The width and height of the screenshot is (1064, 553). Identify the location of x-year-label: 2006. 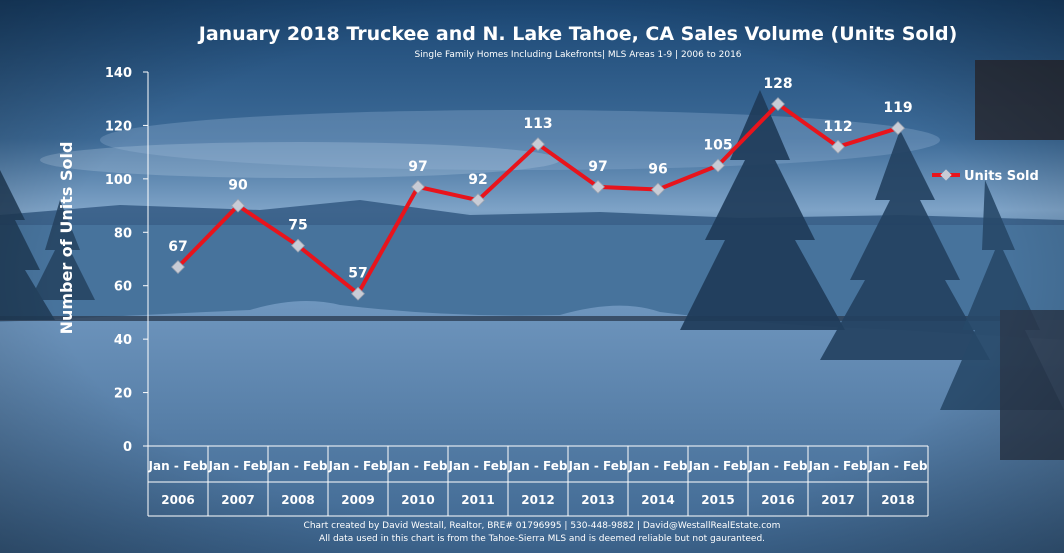
(177, 500).